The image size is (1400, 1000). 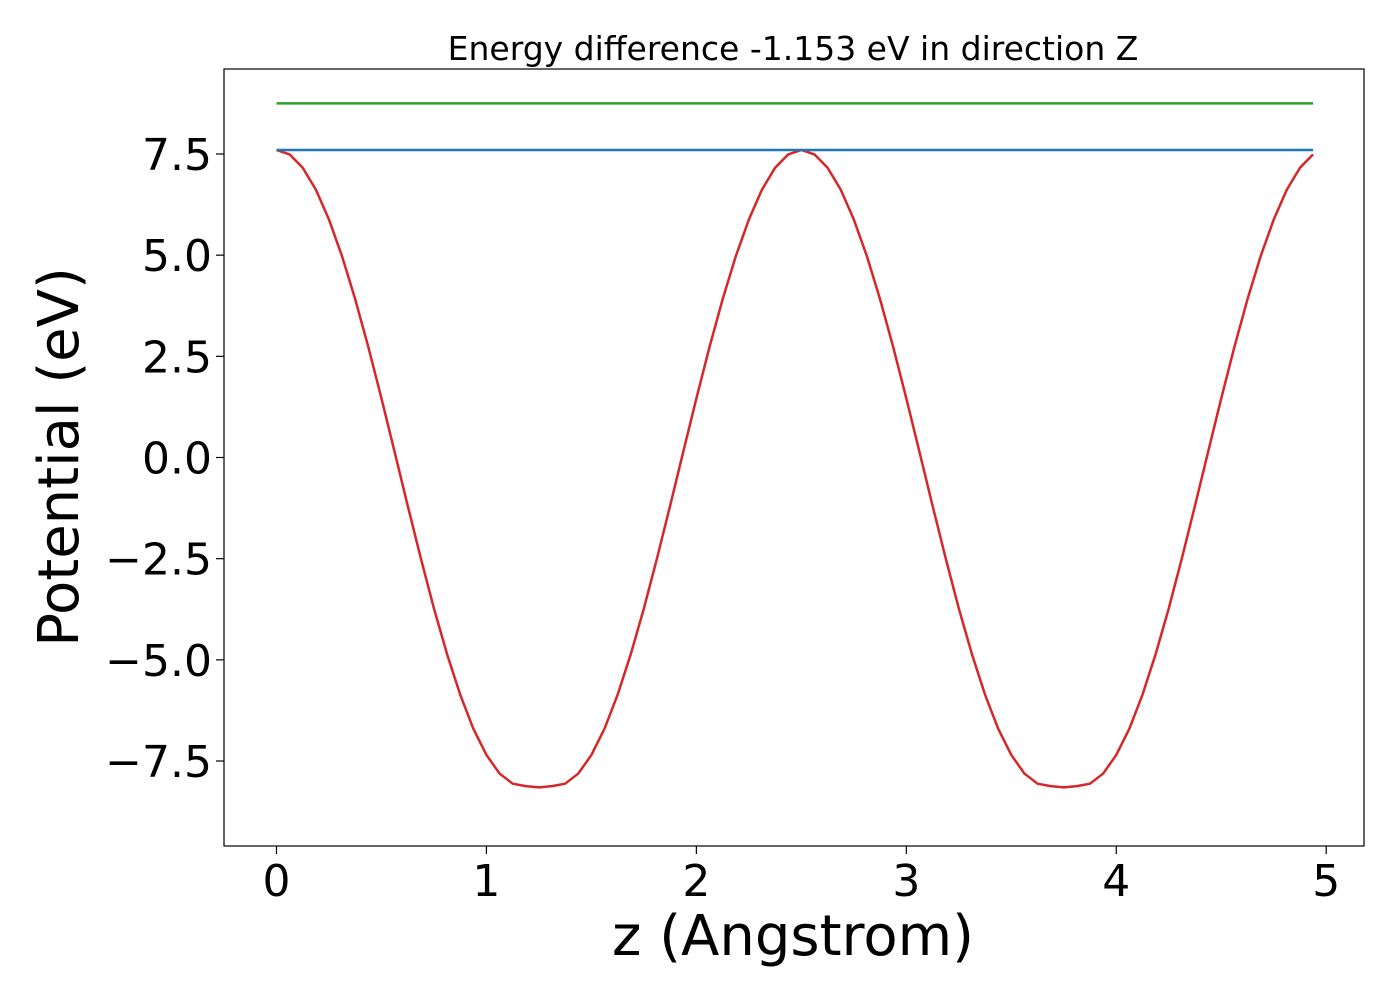 What do you see at coordinates (793, 936) in the screenshot?
I see `x-axis-label: z (Angstrom)` at bounding box center [793, 936].